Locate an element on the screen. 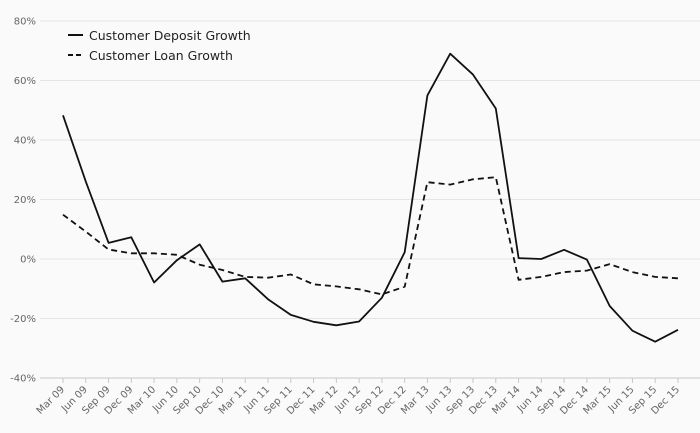  y-tick-label: 80% is located at coordinates (25, 22).